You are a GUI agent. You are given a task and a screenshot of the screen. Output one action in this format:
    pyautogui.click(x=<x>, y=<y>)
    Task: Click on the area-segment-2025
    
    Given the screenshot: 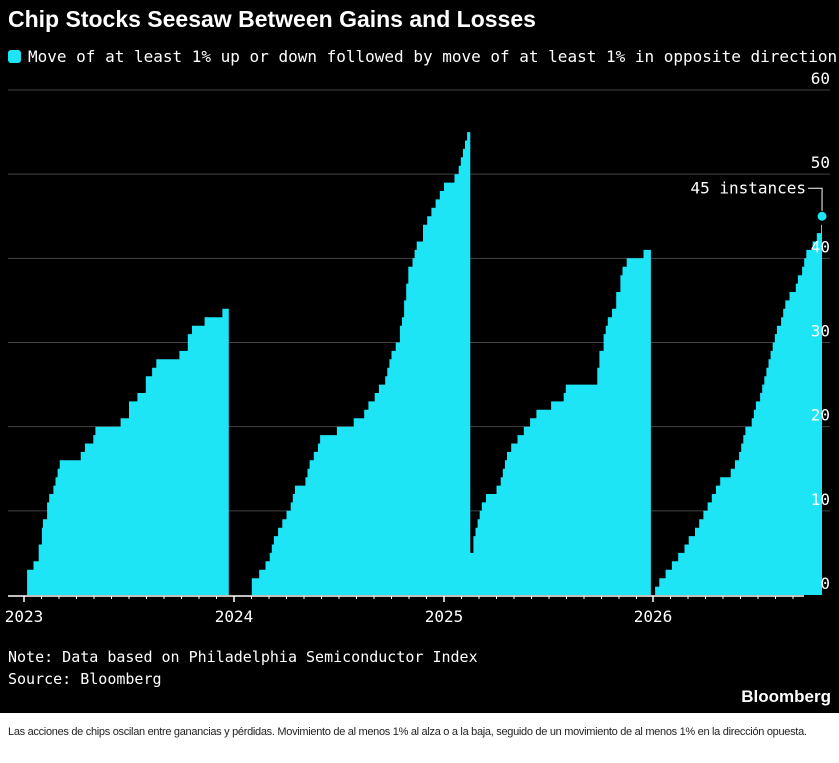 What is the action you would take?
    pyautogui.click(x=547, y=422)
    